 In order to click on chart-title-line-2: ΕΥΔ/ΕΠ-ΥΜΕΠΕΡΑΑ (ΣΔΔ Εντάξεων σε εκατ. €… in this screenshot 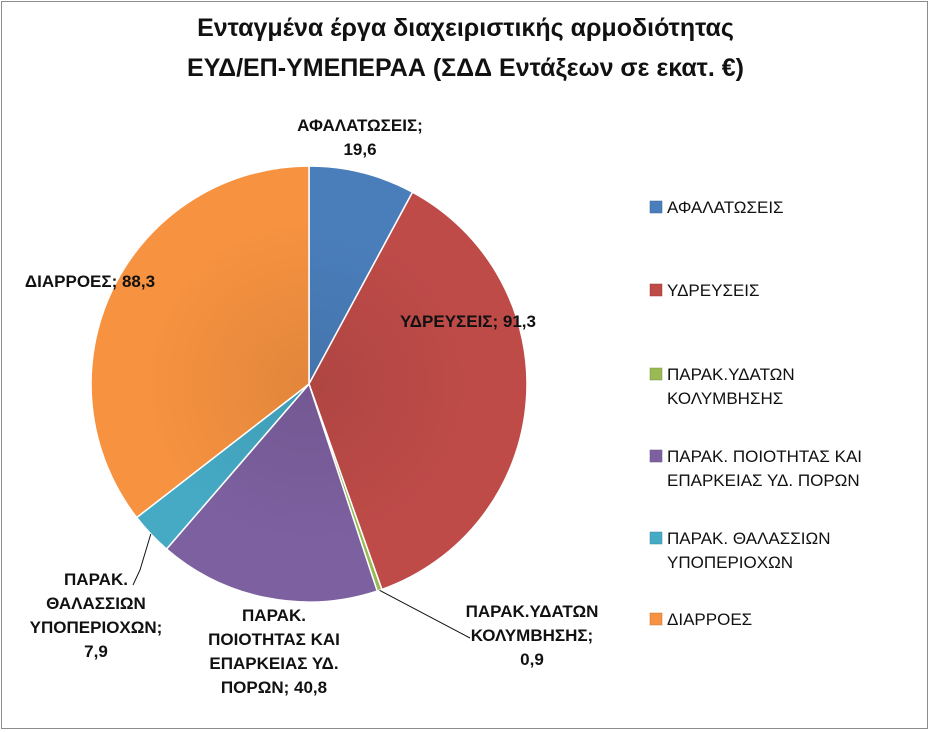, I will do `click(465, 68)`.